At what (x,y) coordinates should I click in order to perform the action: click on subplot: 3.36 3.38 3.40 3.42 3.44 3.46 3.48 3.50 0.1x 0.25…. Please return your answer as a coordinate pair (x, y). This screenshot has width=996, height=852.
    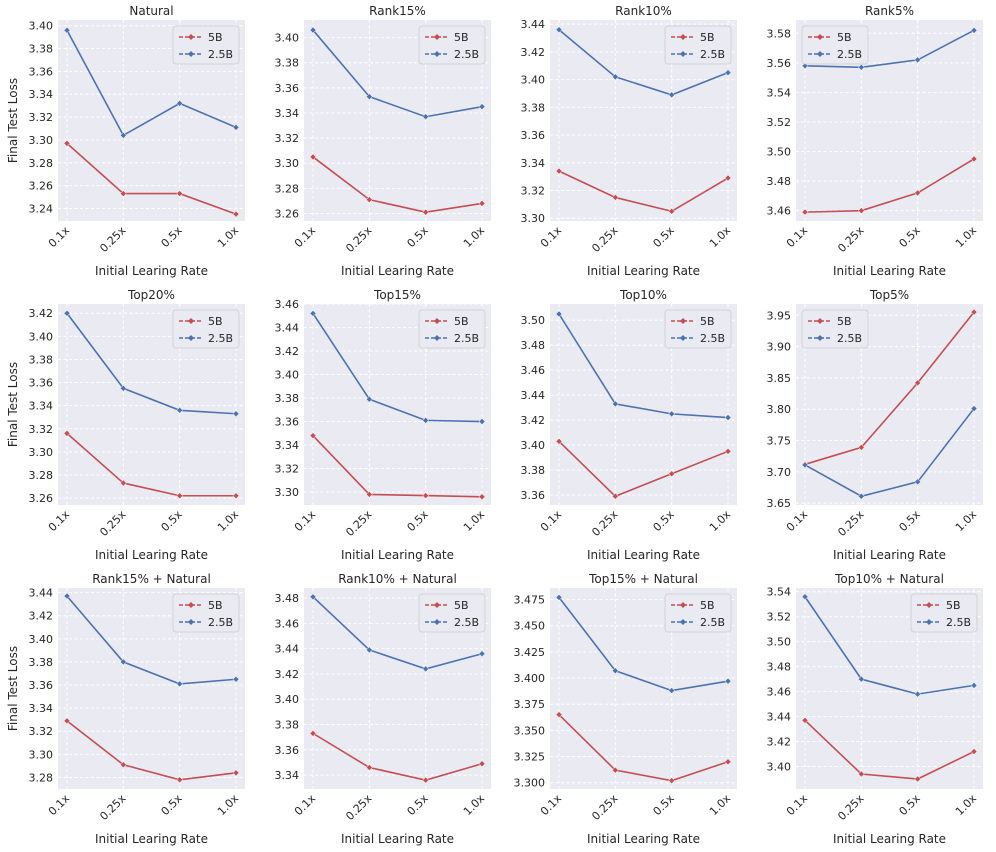
    Looking at the image, I should click on (629, 425).